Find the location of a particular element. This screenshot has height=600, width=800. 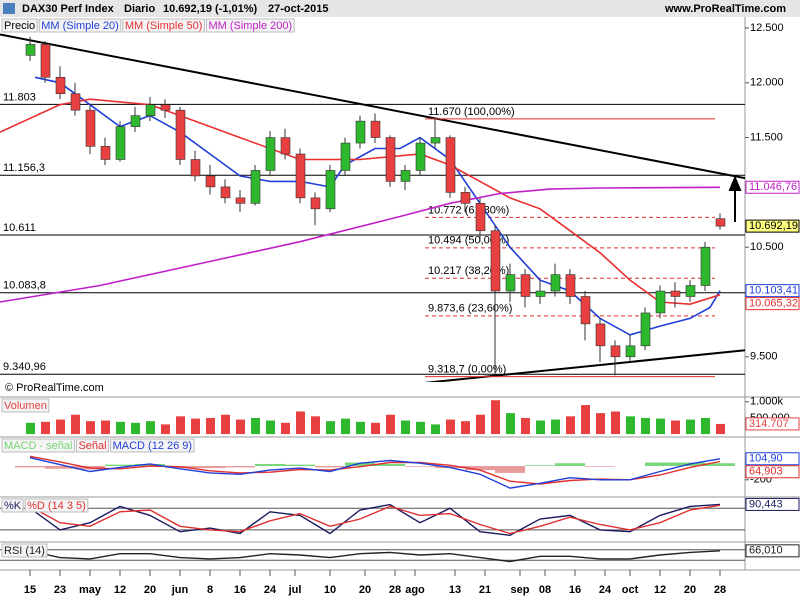

fib-label: 10.494 (50,00%) is located at coordinates (468, 241).